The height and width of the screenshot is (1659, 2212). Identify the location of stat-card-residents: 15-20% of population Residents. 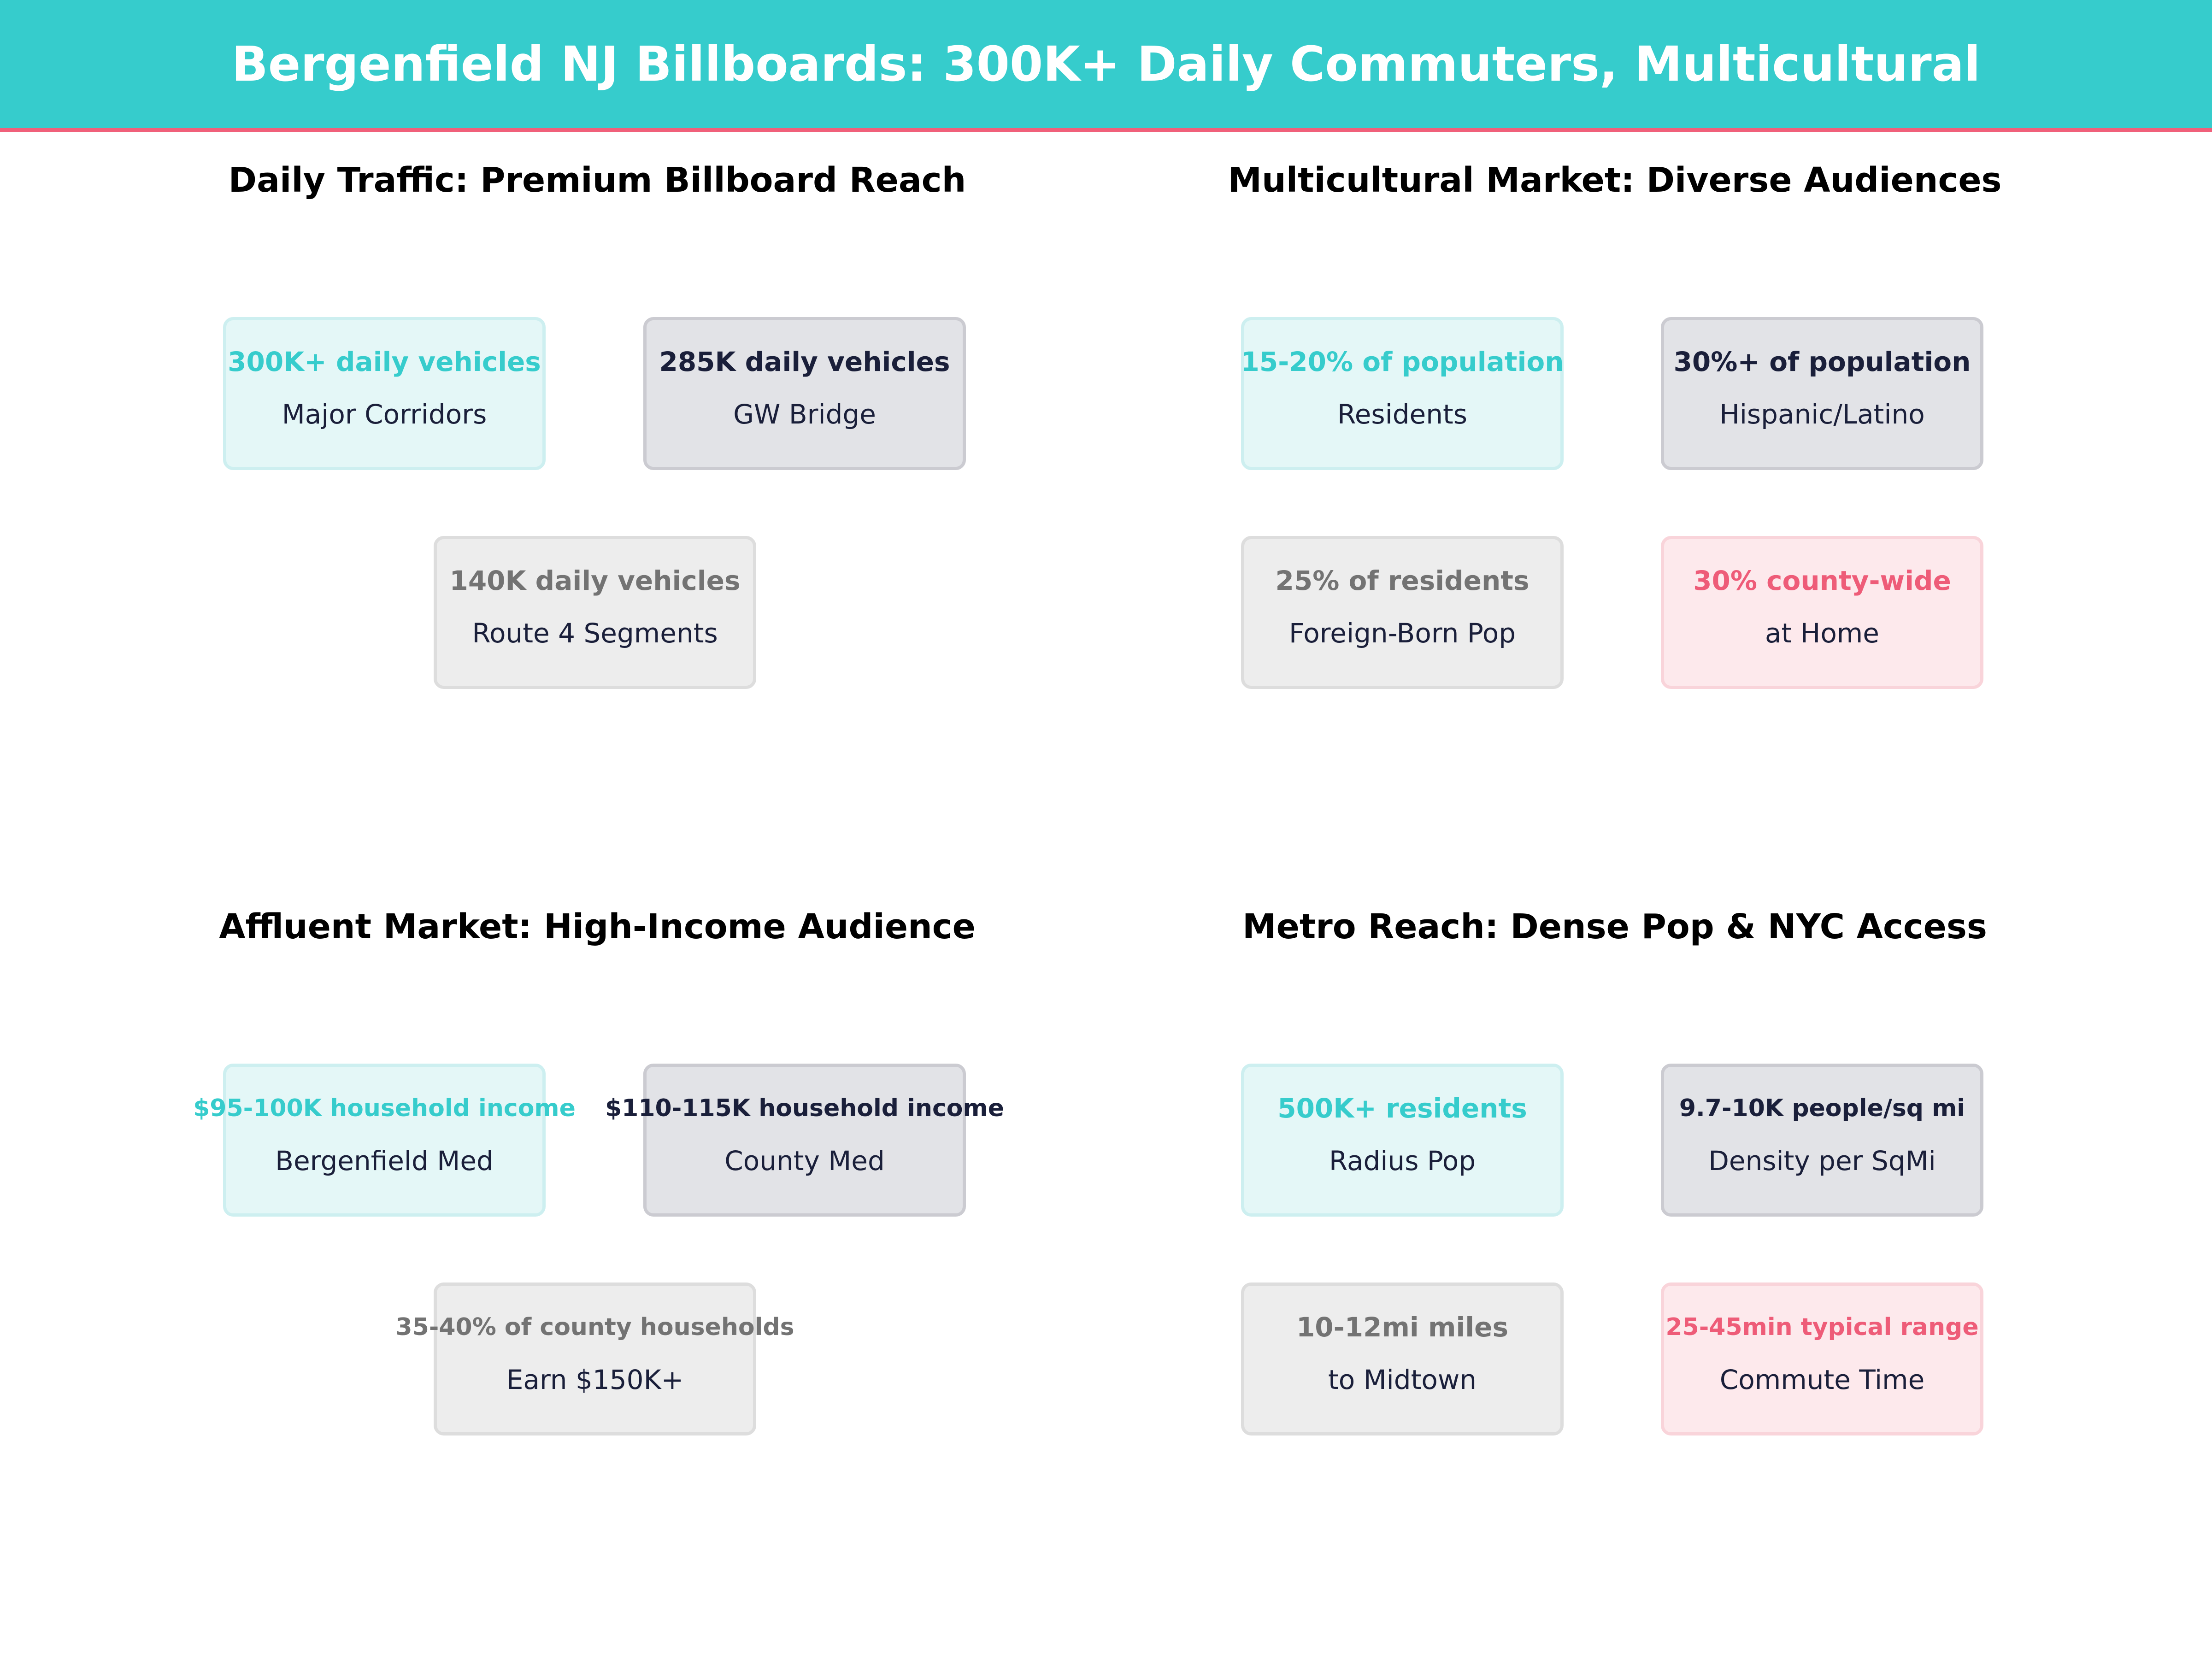
(1402, 393).